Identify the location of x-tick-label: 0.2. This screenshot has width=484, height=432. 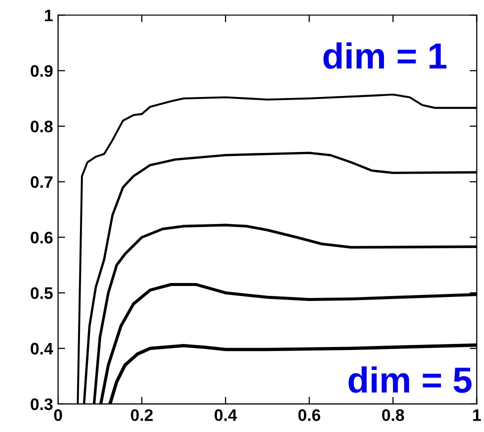
(141, 415).